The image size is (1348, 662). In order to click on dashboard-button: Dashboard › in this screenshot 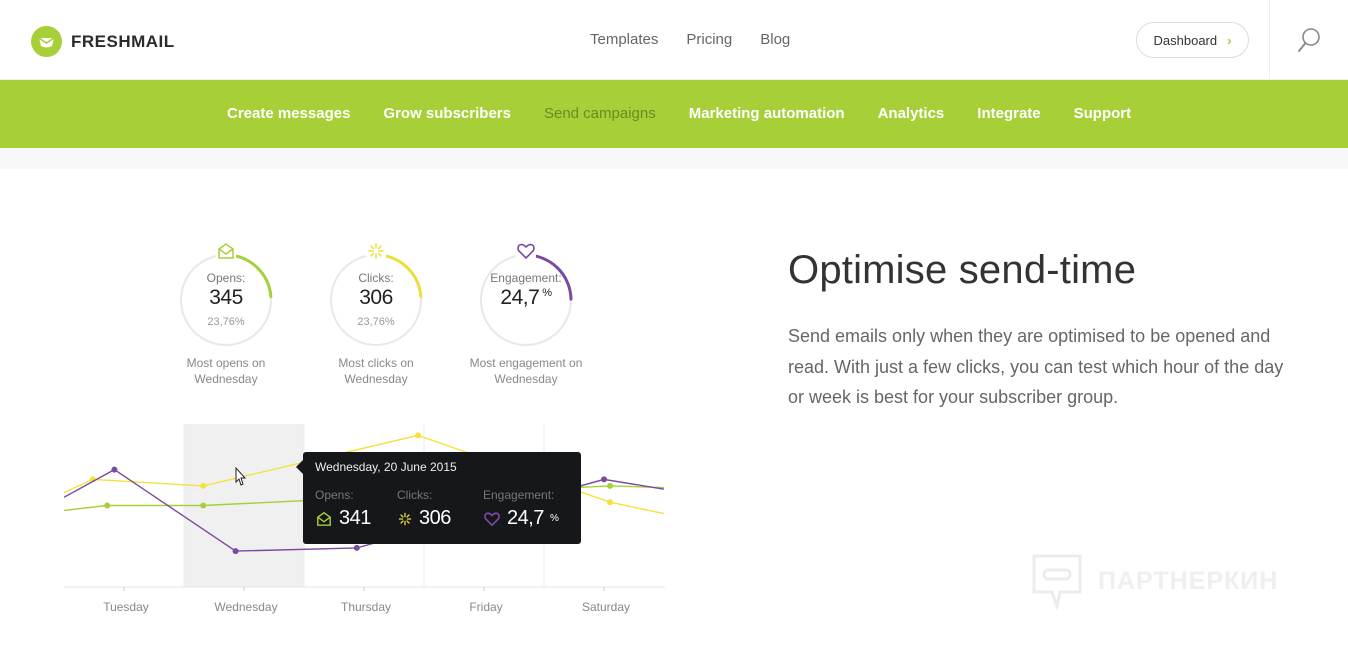, I will do `click(1192, 40)`.